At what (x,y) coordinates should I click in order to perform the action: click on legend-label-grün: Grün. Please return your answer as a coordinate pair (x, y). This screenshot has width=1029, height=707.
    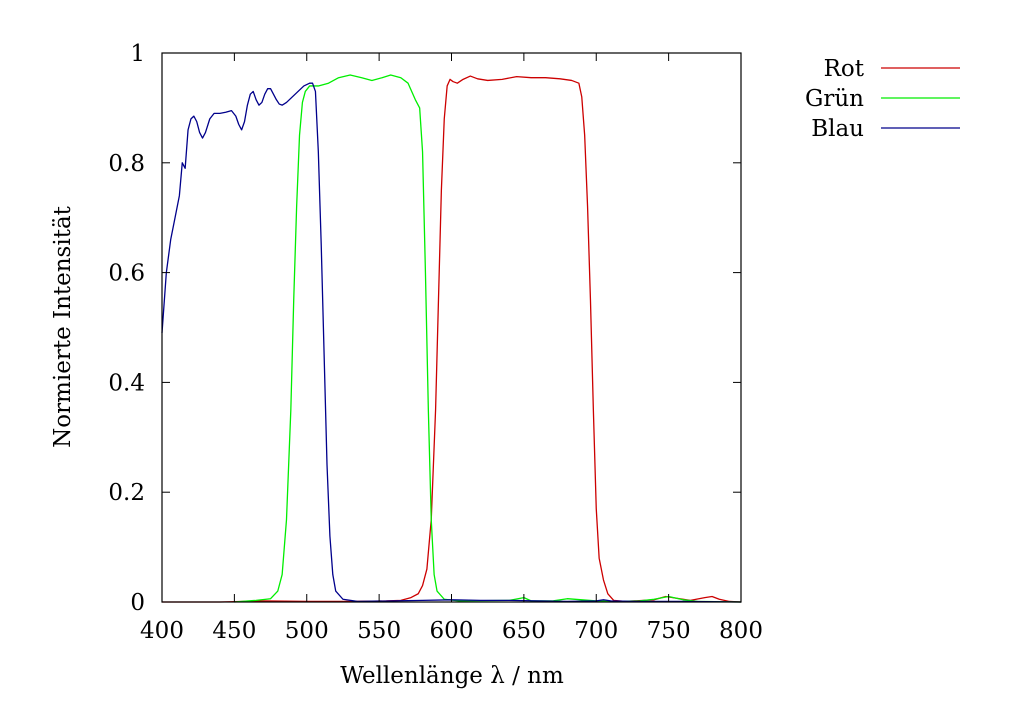
    Looking at the image, I should click on (834, 99).